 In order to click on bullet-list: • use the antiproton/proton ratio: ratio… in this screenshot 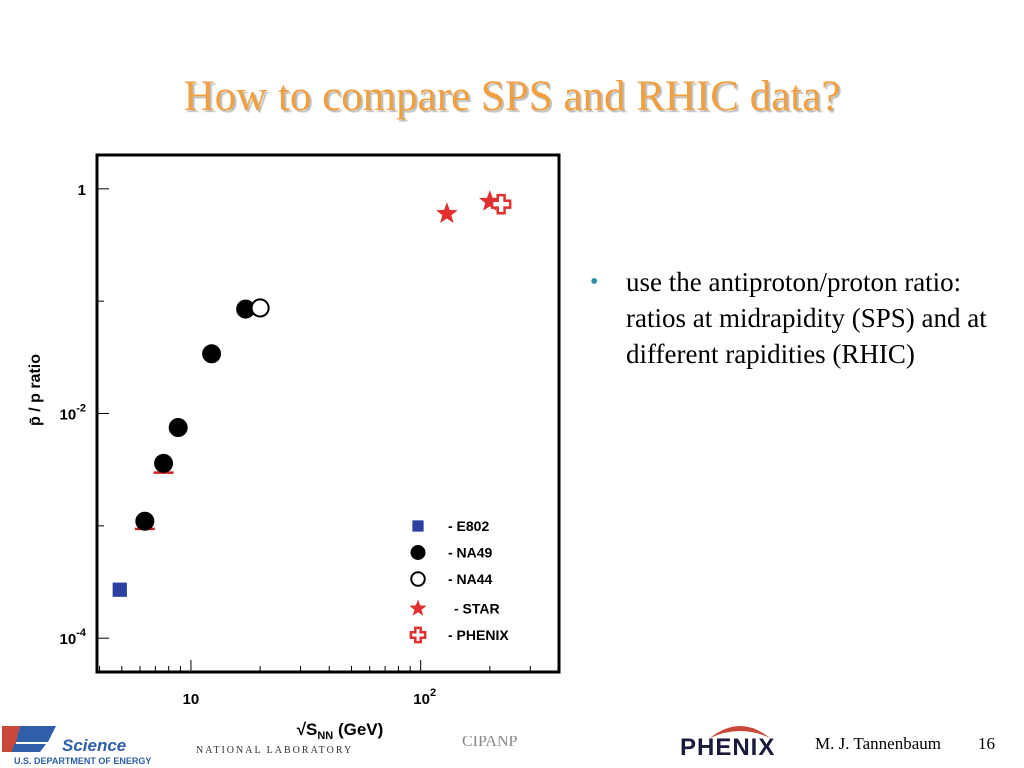, I will do `click(800, 318)`.